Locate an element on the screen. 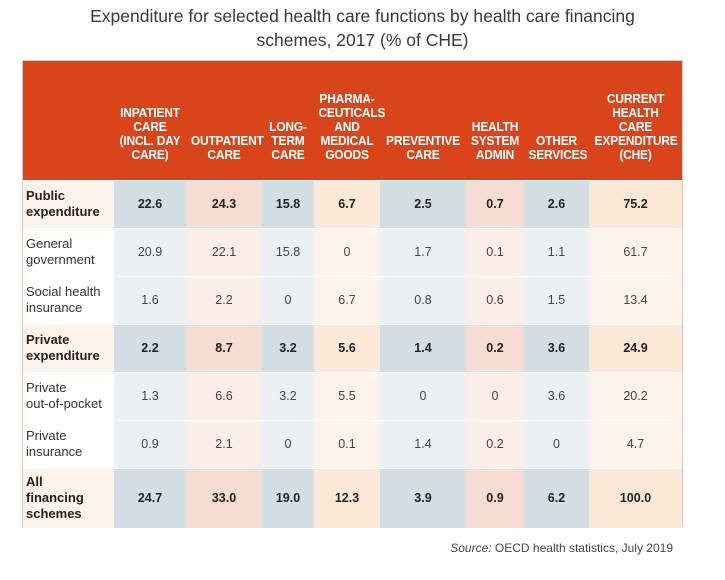 This screenshot has width=725, height=580. value-cell: 33.0 is located at coordinates (224, 497).